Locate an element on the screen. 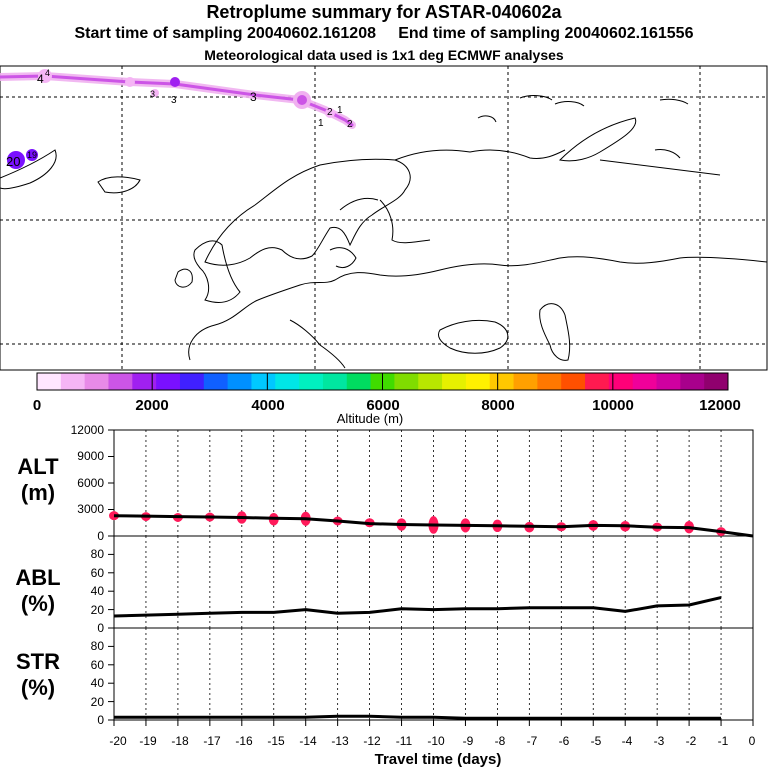 The image size is (768, 768). colorbar-tick: 8000 is located at coordinates (497, 405).